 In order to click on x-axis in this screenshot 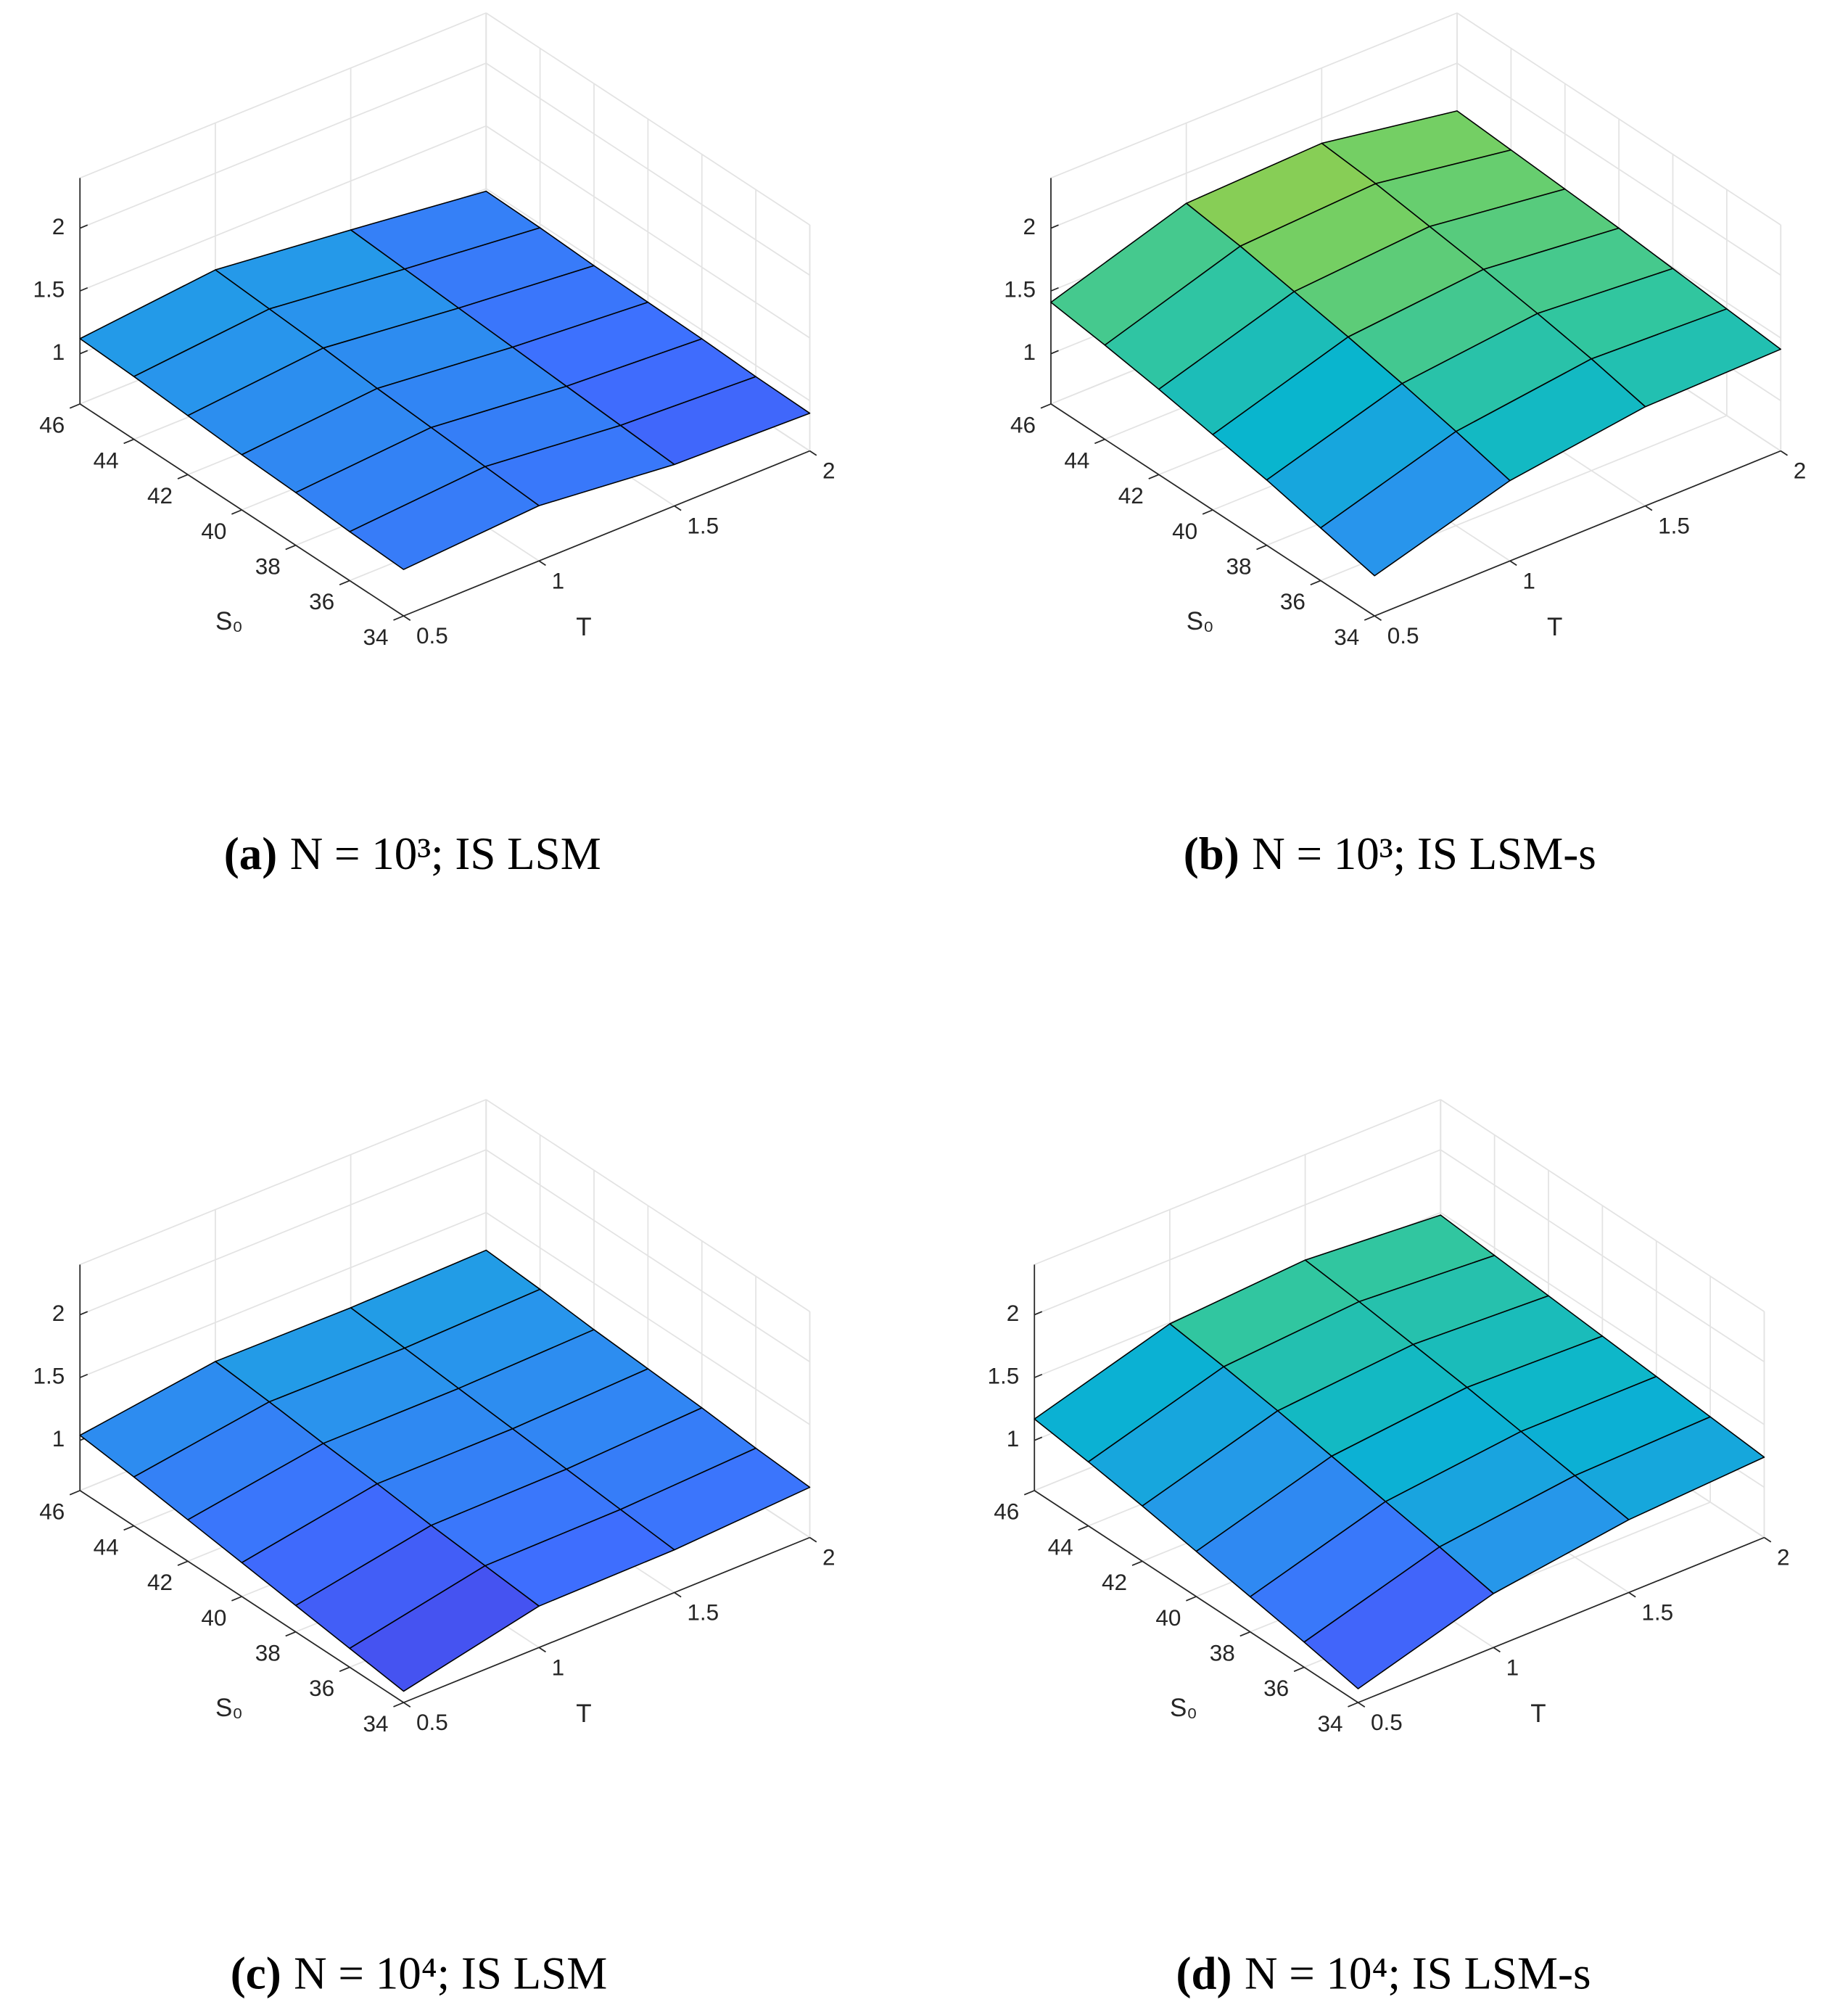, I will do `click(1562, 1619)`.